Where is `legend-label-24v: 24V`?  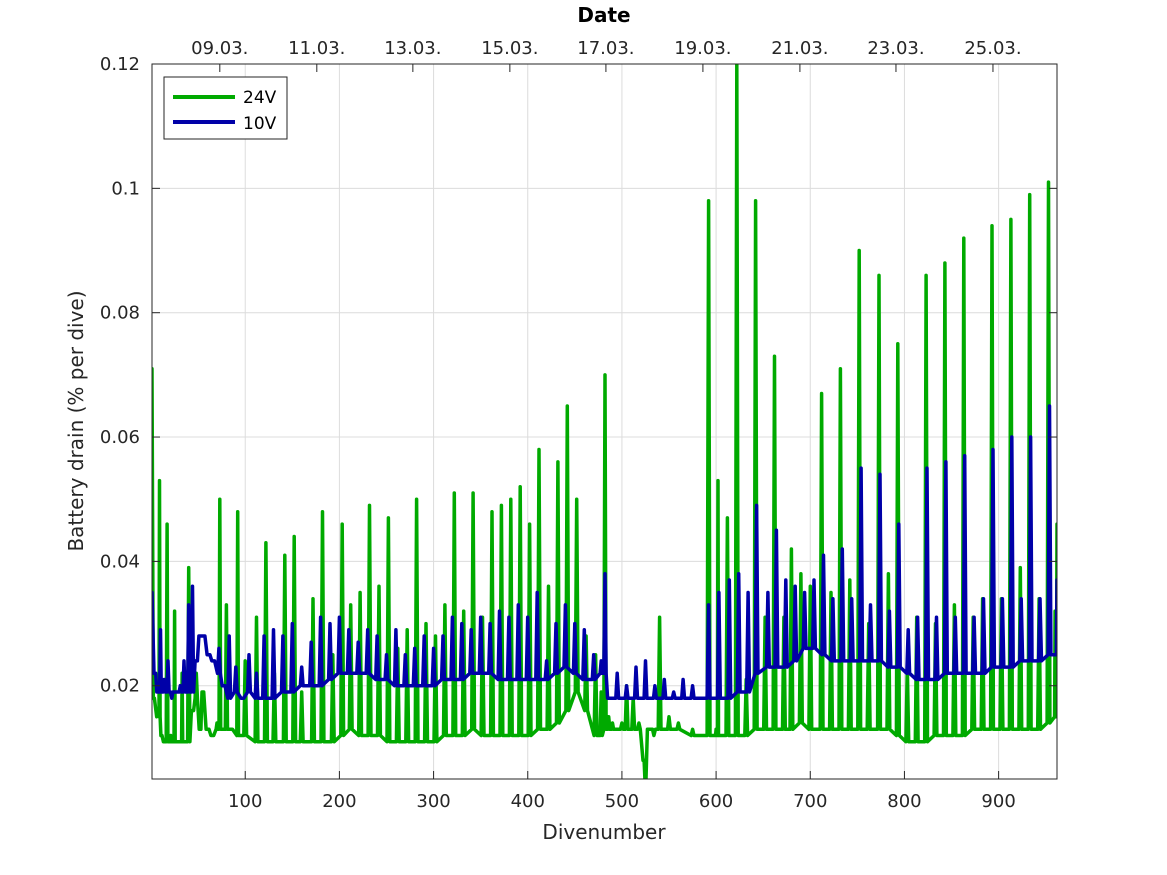 legend-label-24v: 24V is located at coordinates (260, 98).